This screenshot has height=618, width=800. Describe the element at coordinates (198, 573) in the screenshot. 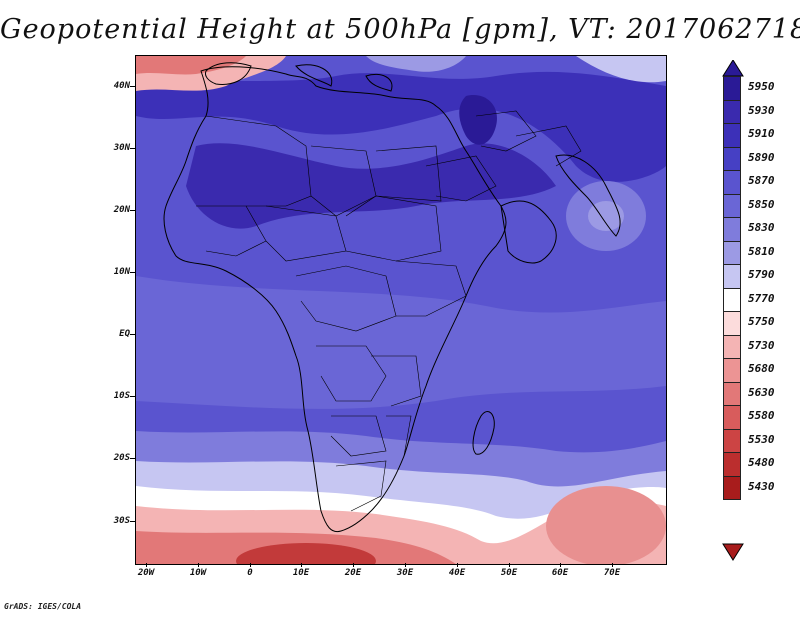

I see `lon-label-10w: 10W` at that location.